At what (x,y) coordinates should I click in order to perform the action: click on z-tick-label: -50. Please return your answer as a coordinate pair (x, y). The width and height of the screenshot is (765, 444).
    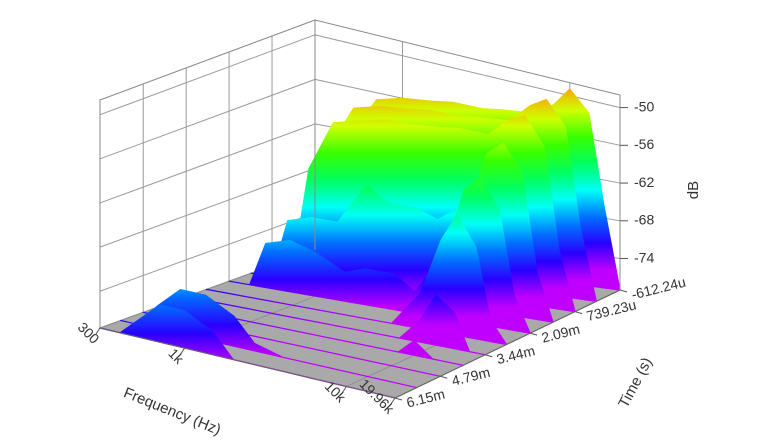
    Looking at the image, I should click on (644, 106).